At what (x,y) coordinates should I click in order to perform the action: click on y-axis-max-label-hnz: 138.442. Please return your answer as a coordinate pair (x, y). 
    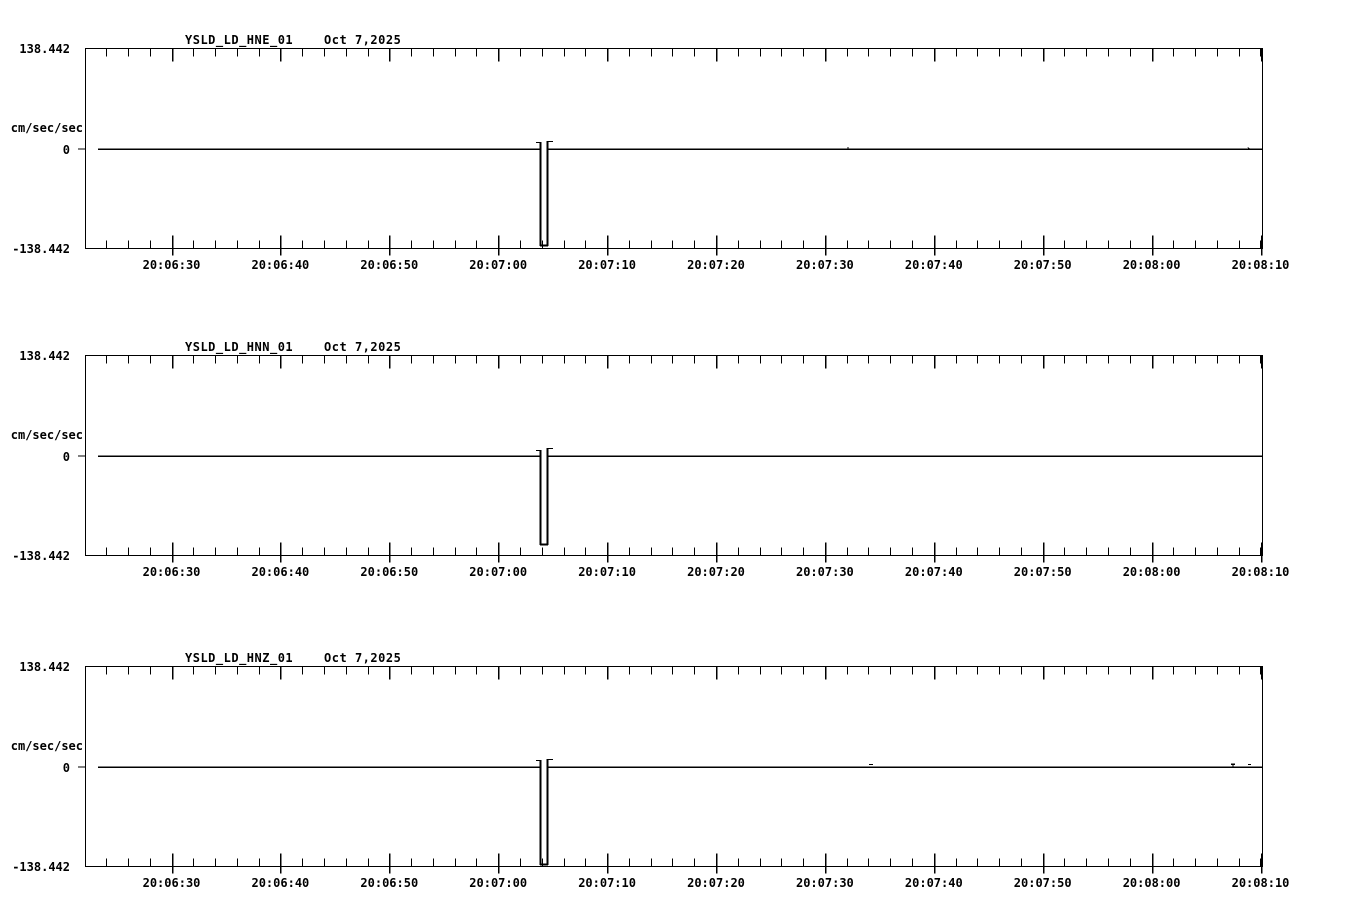
    Looking at the image, I should click on (44, 667).